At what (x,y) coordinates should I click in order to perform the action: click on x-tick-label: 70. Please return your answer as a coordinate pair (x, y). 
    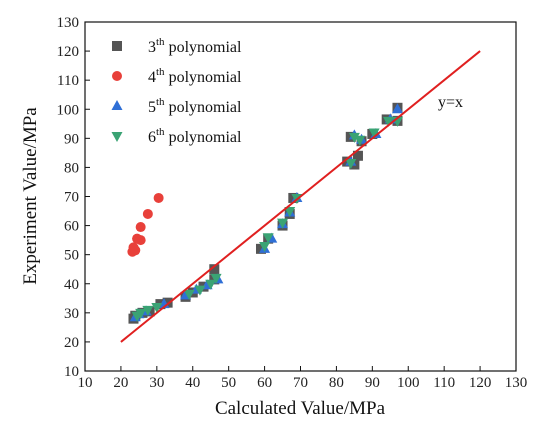
    Looking at the image, I should click on (300, 383).